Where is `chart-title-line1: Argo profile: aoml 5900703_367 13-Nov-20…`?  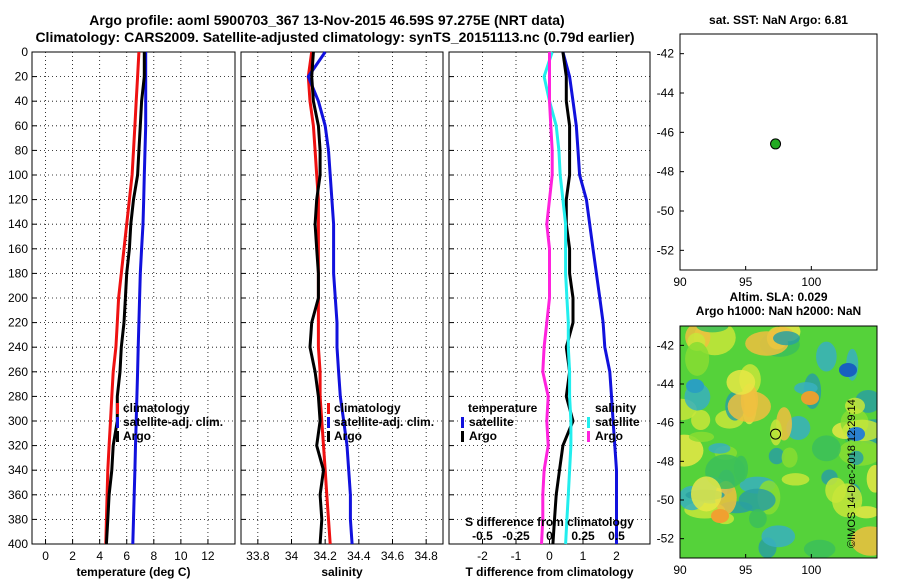 chart-title-line1: Argo profile: aoml 5900703_367 13-Nov-20… is located at coordinates (327, 20).